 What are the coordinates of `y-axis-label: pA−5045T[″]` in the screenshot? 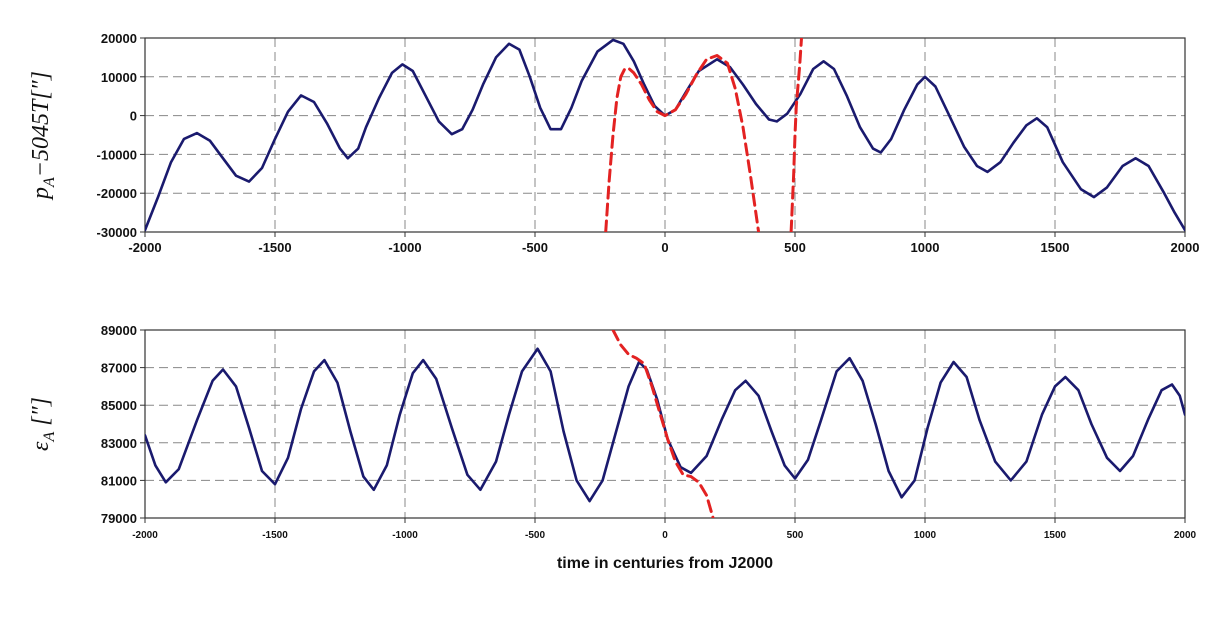 It's located at (43, 136).